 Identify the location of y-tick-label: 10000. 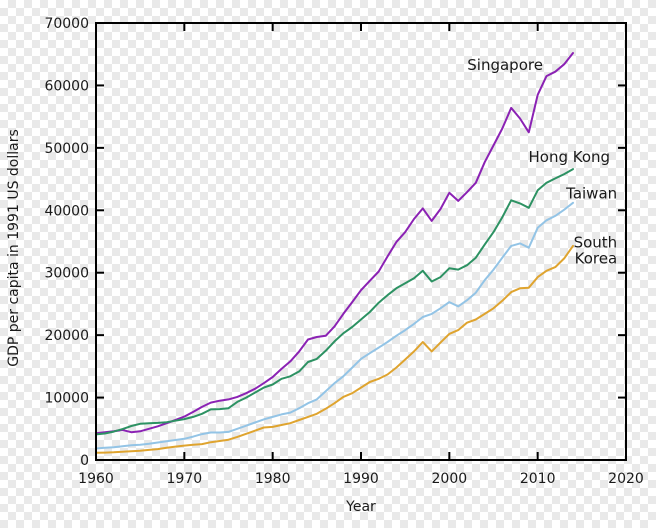
(66, 399).